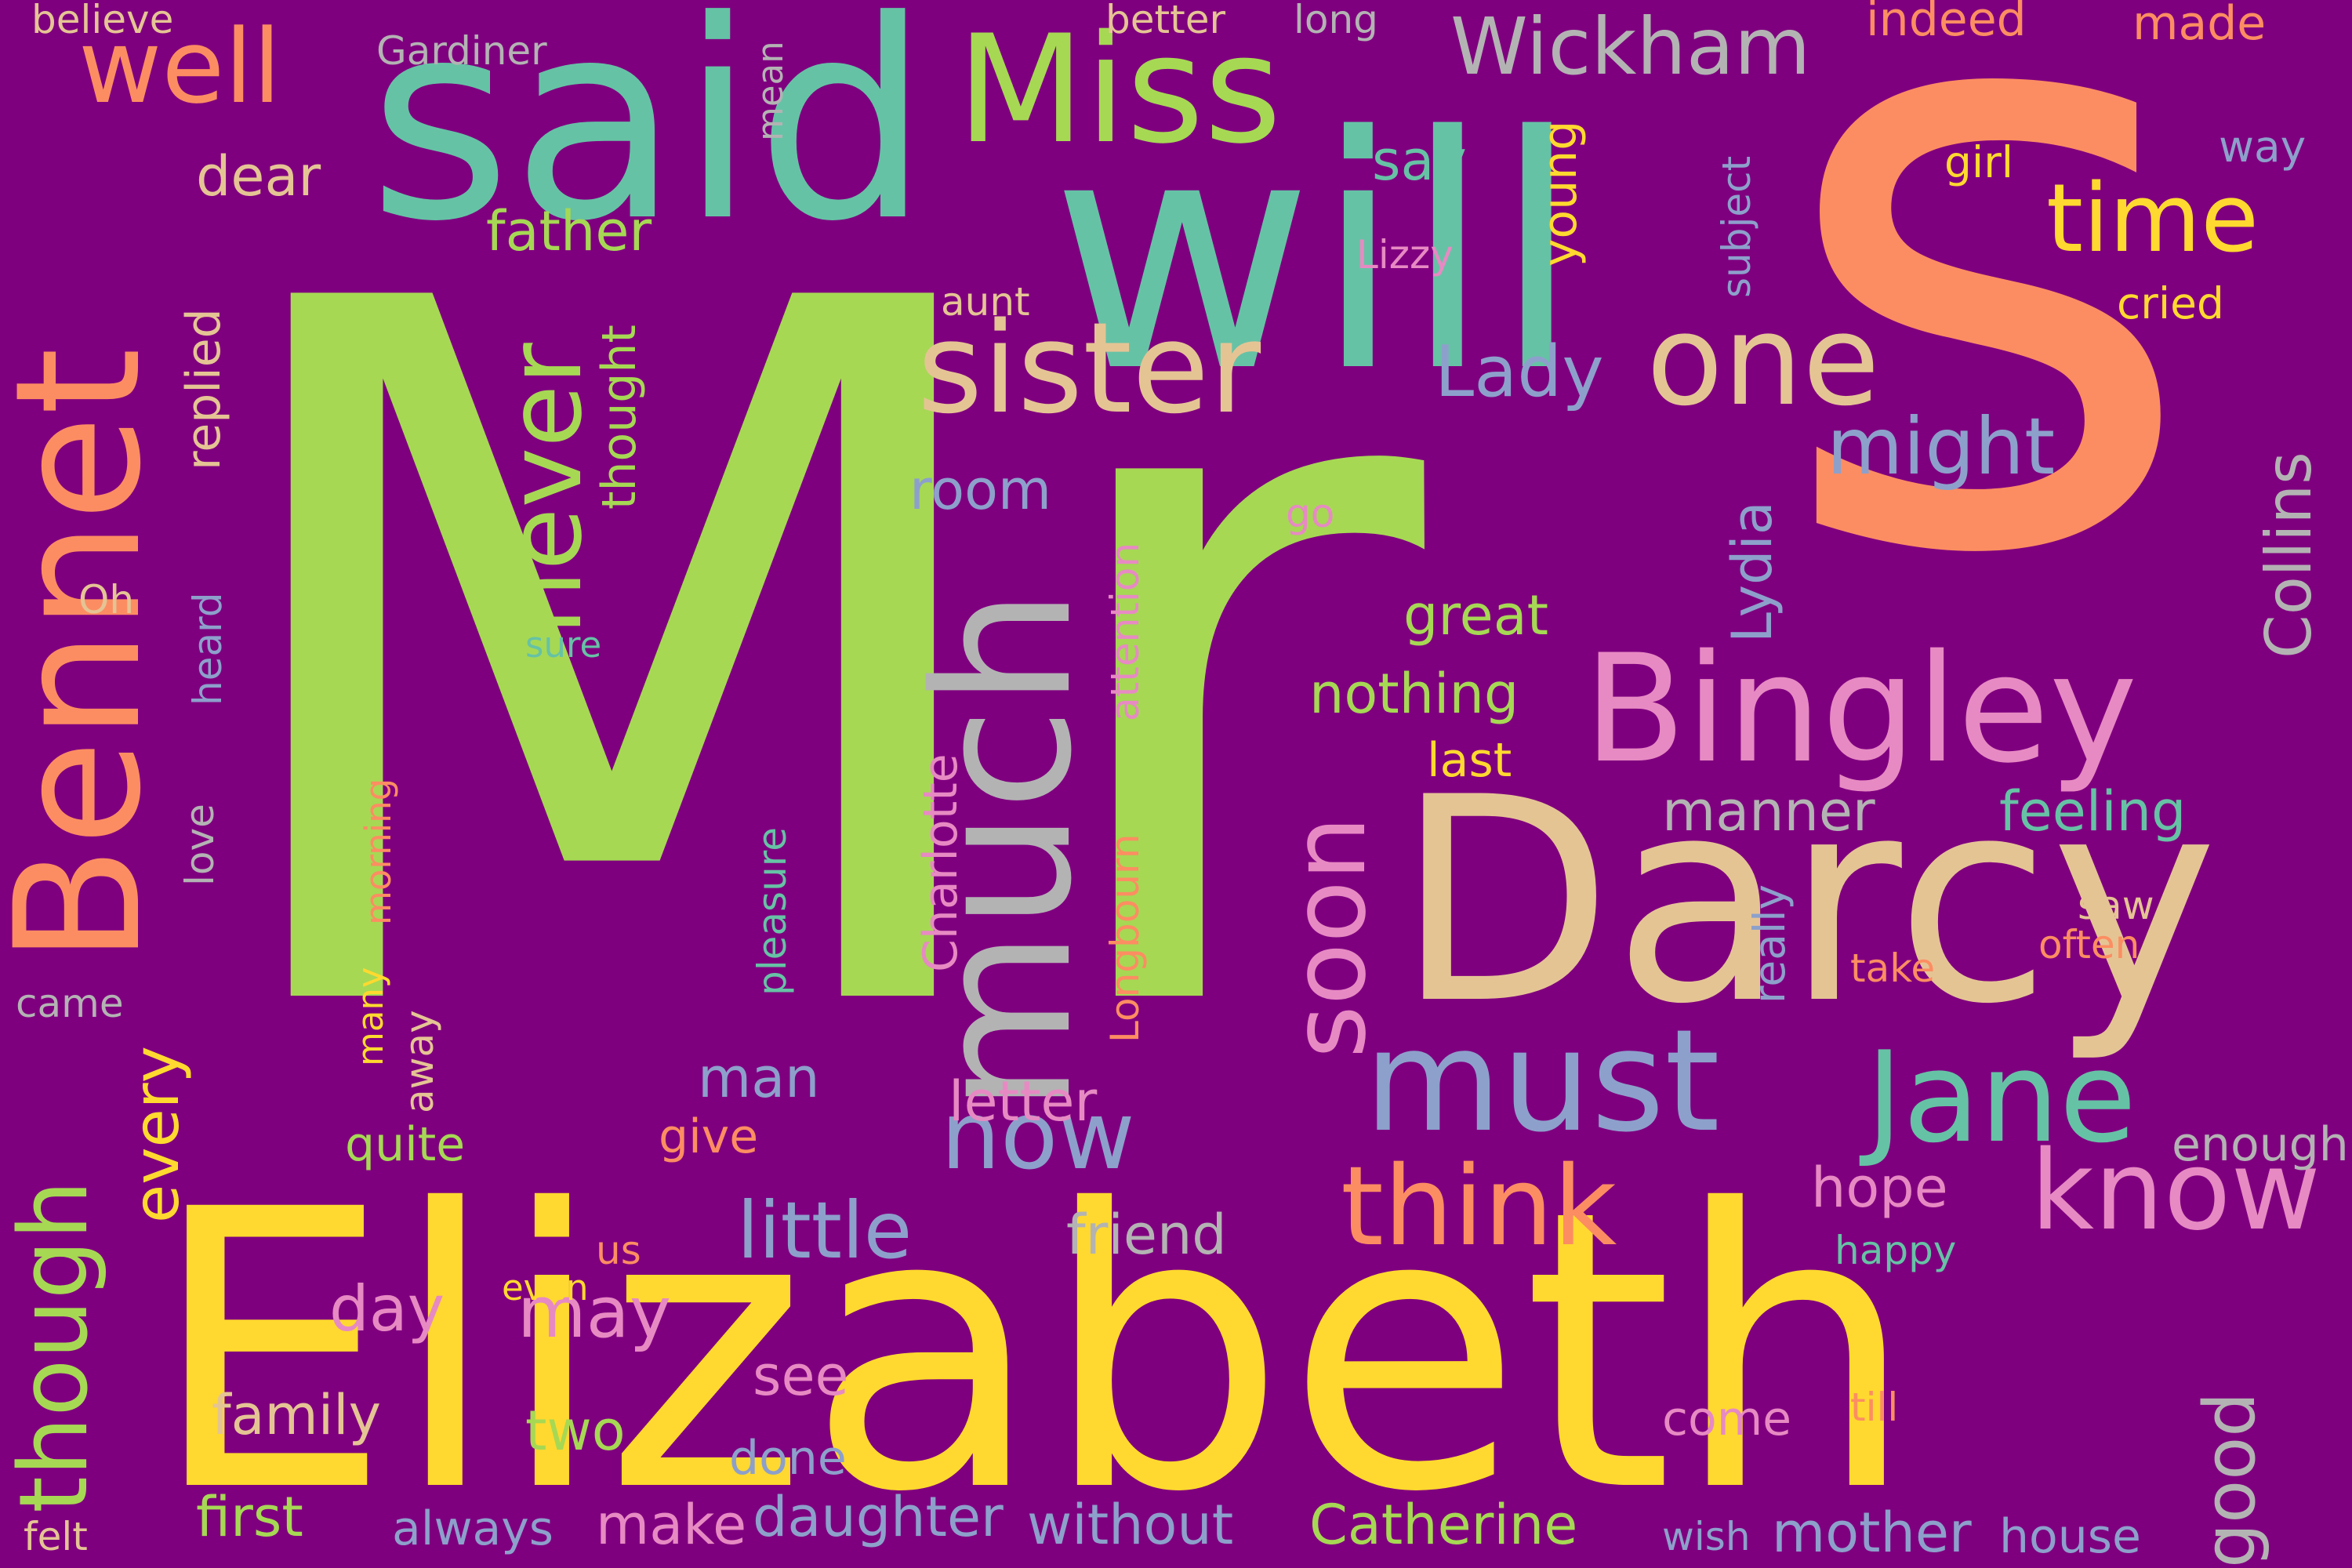  What do you see at coordinates (1752, 572) in the screenshot?
I see `word-lydia: Lydia` at bounding box center [1752, 572].